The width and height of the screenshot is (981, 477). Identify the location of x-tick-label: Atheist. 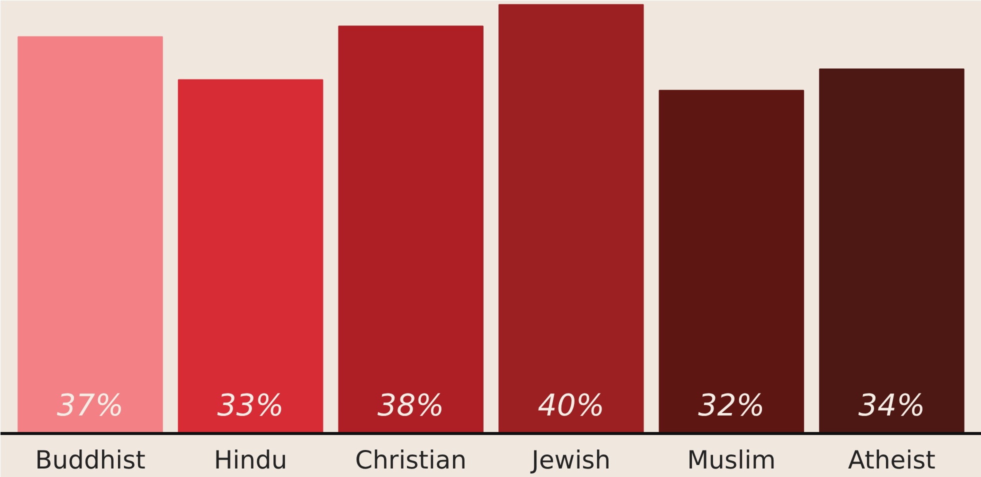
(892, 460).